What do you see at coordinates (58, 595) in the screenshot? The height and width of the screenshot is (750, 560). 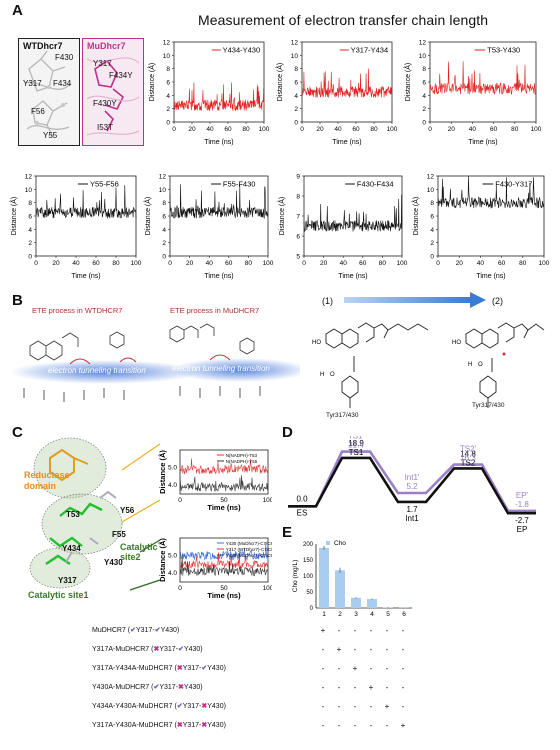 I see `catalytic-site1-label: Catalytic site1` at bounding box center [58, 595].